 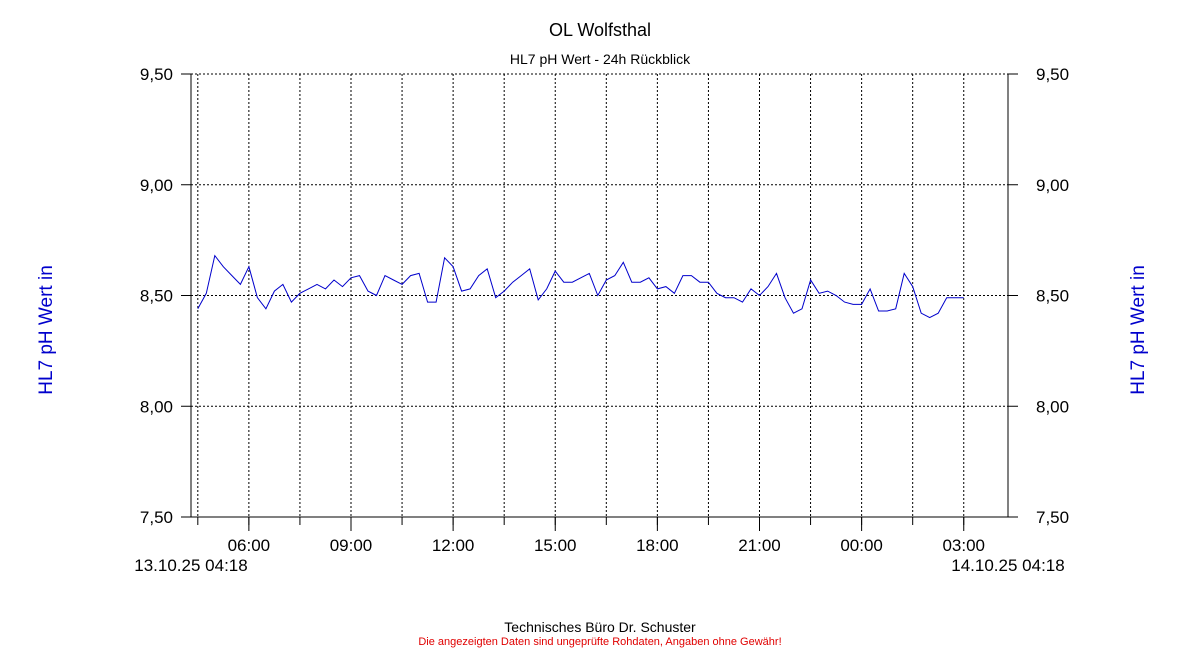 What do you see at coordinates (963, 545) in the screenshot?
I see `x-tick-label: 03:00` at bounding box center [963, 545].